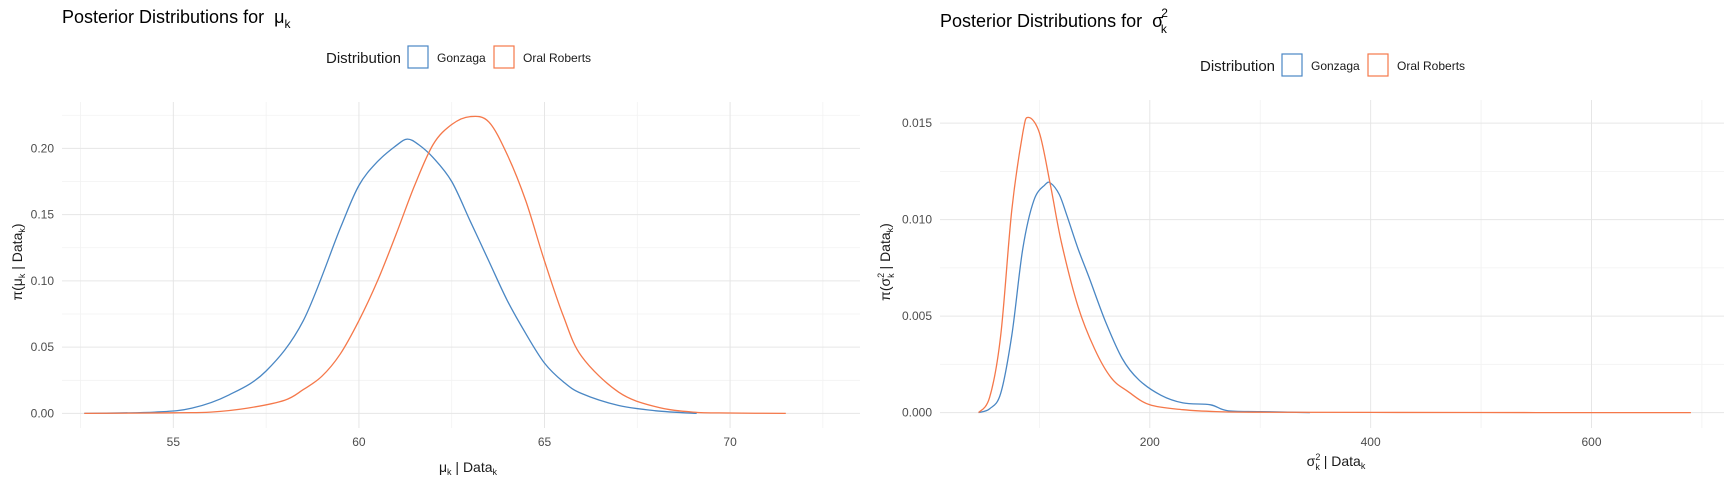 Image resolution: width=1728 pixels, height=480 pixels. Describe the element at coordinates (1150, 442) in the screenshot. I see `x-tick-label: 200` at that location.